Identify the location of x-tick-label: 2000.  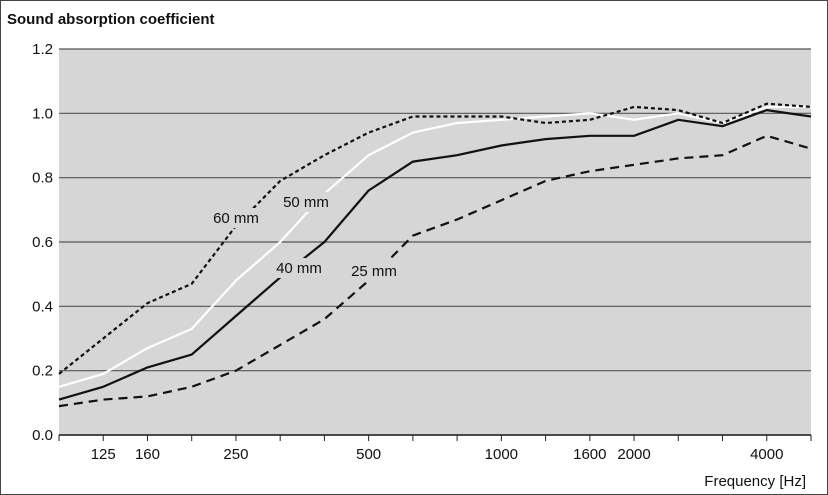
(633, 454).